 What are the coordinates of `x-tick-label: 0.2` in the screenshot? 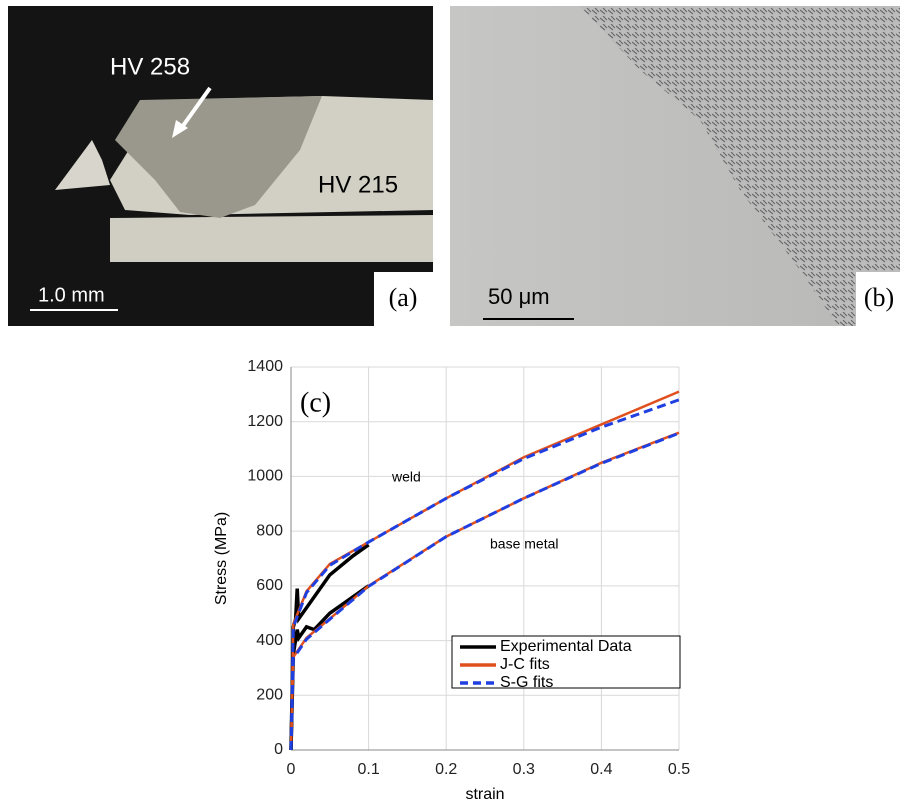 It's located at (446, 769).